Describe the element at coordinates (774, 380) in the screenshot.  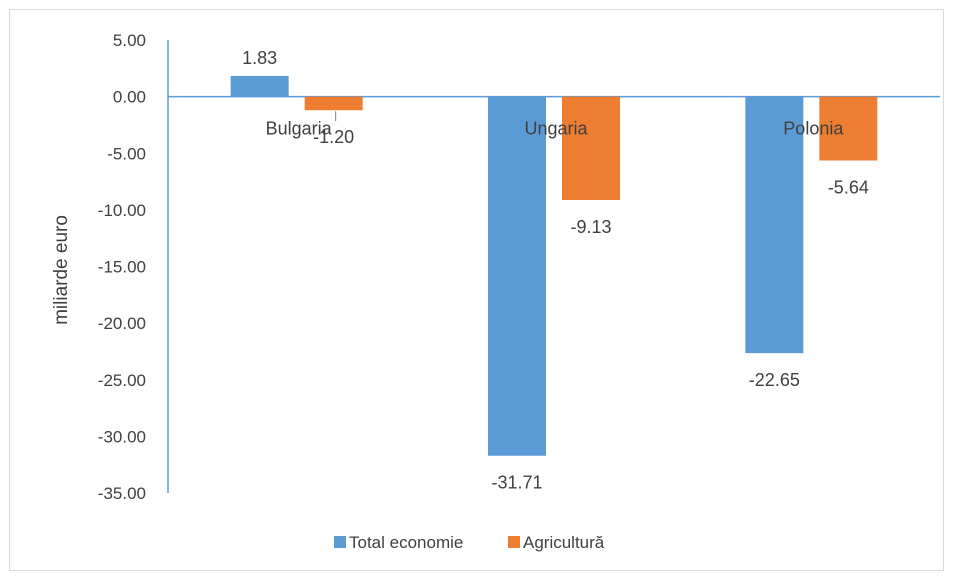
I see `data-label: -22.65` at that location.